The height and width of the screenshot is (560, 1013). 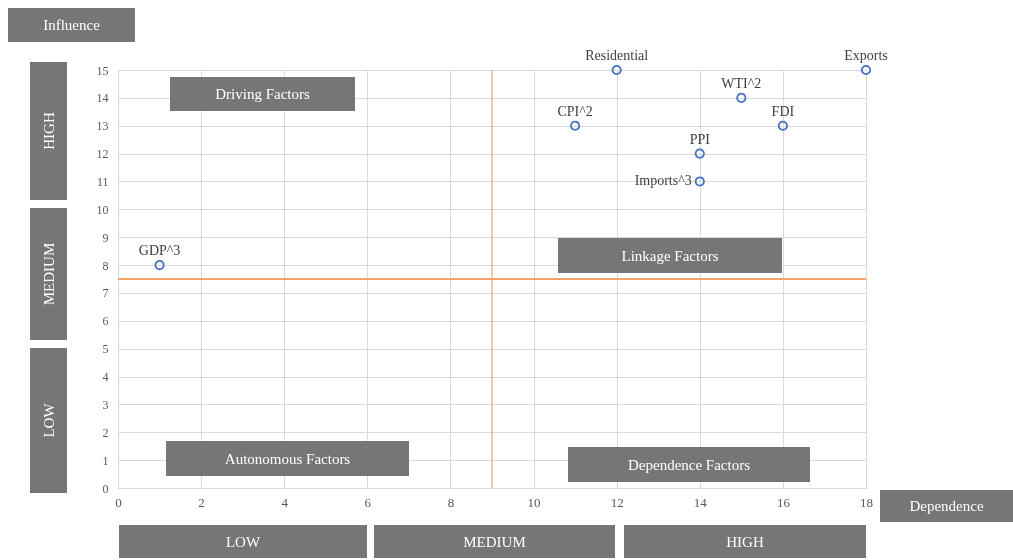 I want to click on x-tick-label: 18, so click(x=866, y=502).